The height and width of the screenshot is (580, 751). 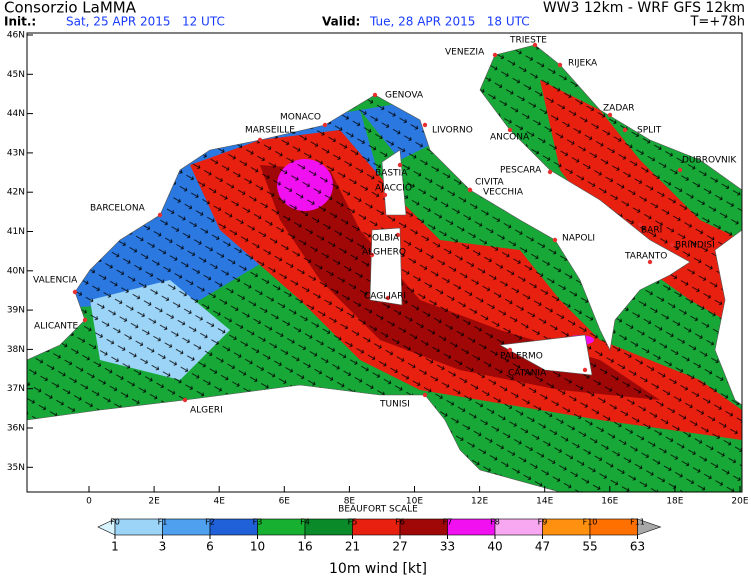 What do you see at coordinates (16, 75) in the screenshot?
I see `lat-label: 45N` at bounding box center [16, 75].